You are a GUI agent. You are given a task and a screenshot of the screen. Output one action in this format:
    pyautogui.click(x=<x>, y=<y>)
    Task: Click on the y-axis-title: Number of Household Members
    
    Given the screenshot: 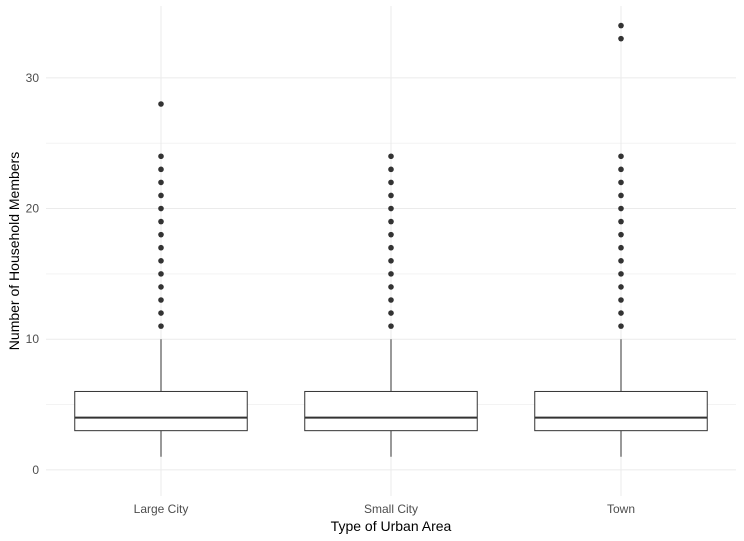 What is the action you would take?
    pyautogui.click(x=14, y=251)
    